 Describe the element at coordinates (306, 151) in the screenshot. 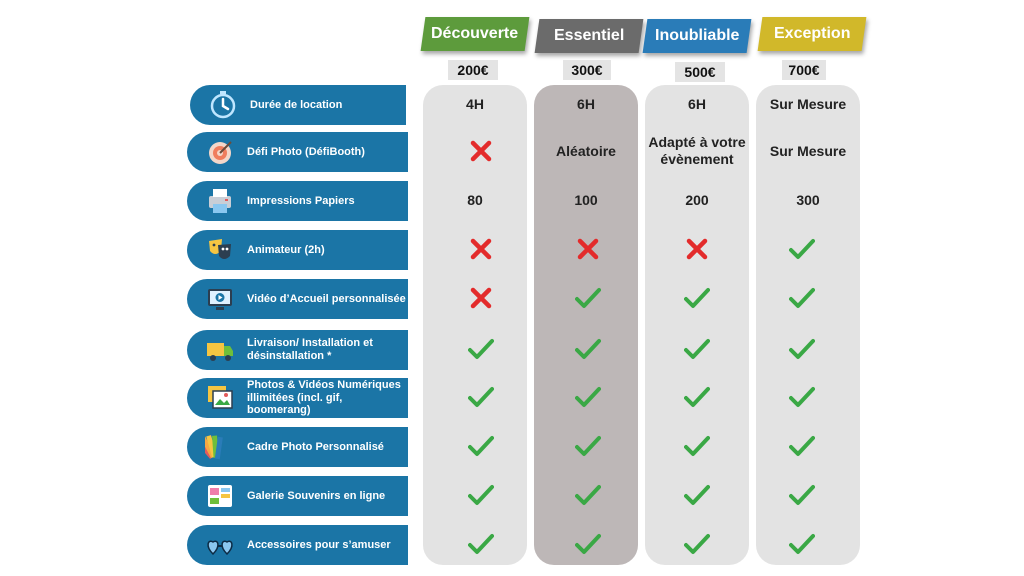

I see `feature-label: Défi Photo (DéfiBooth)` at that location.